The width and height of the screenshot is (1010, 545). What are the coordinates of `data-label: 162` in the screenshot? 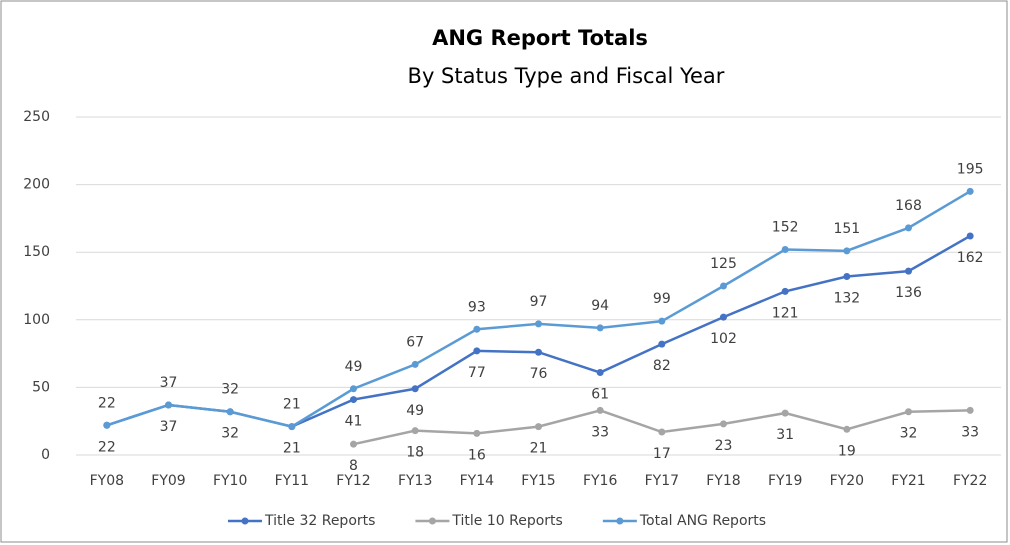 It's located at (970, 258).